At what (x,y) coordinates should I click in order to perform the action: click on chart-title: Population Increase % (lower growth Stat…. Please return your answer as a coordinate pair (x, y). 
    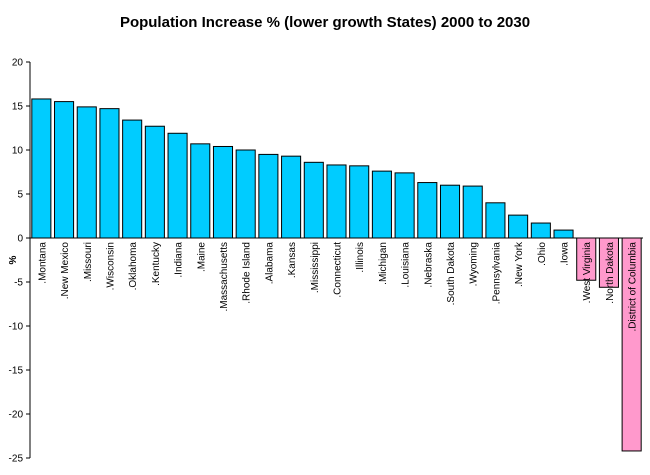
    Looking at the image, I should click on (325, 22).